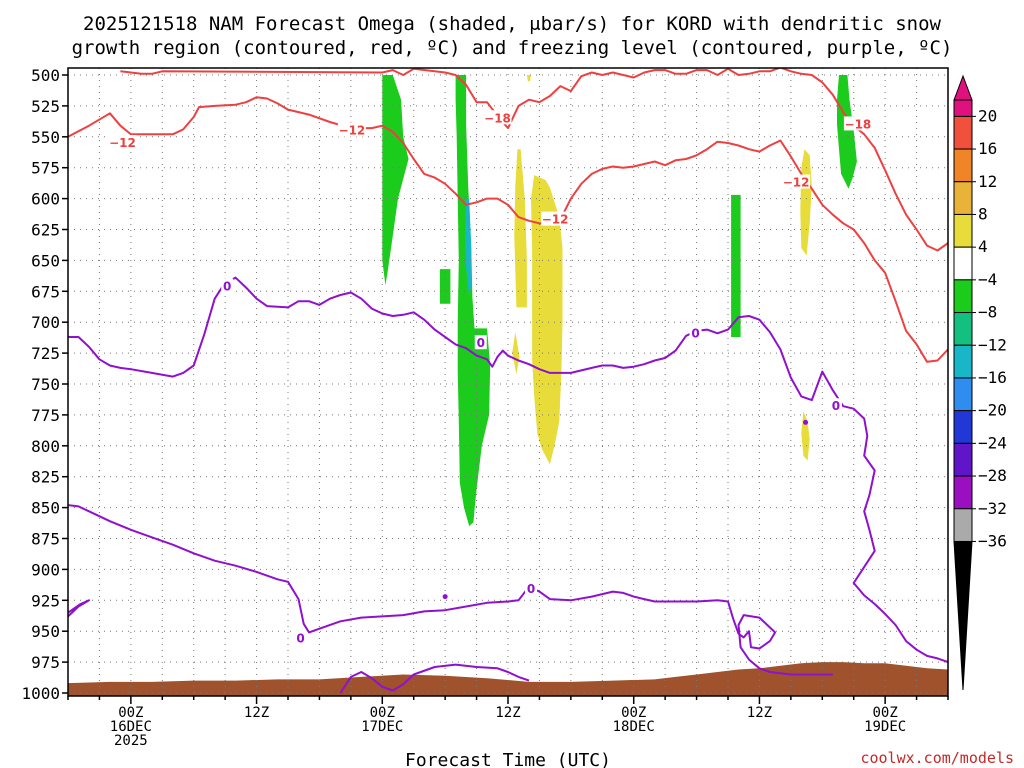  Describe the element at coordinates (131, 741) in the screenshot. I see `x-tick-label: 2025` at that location.